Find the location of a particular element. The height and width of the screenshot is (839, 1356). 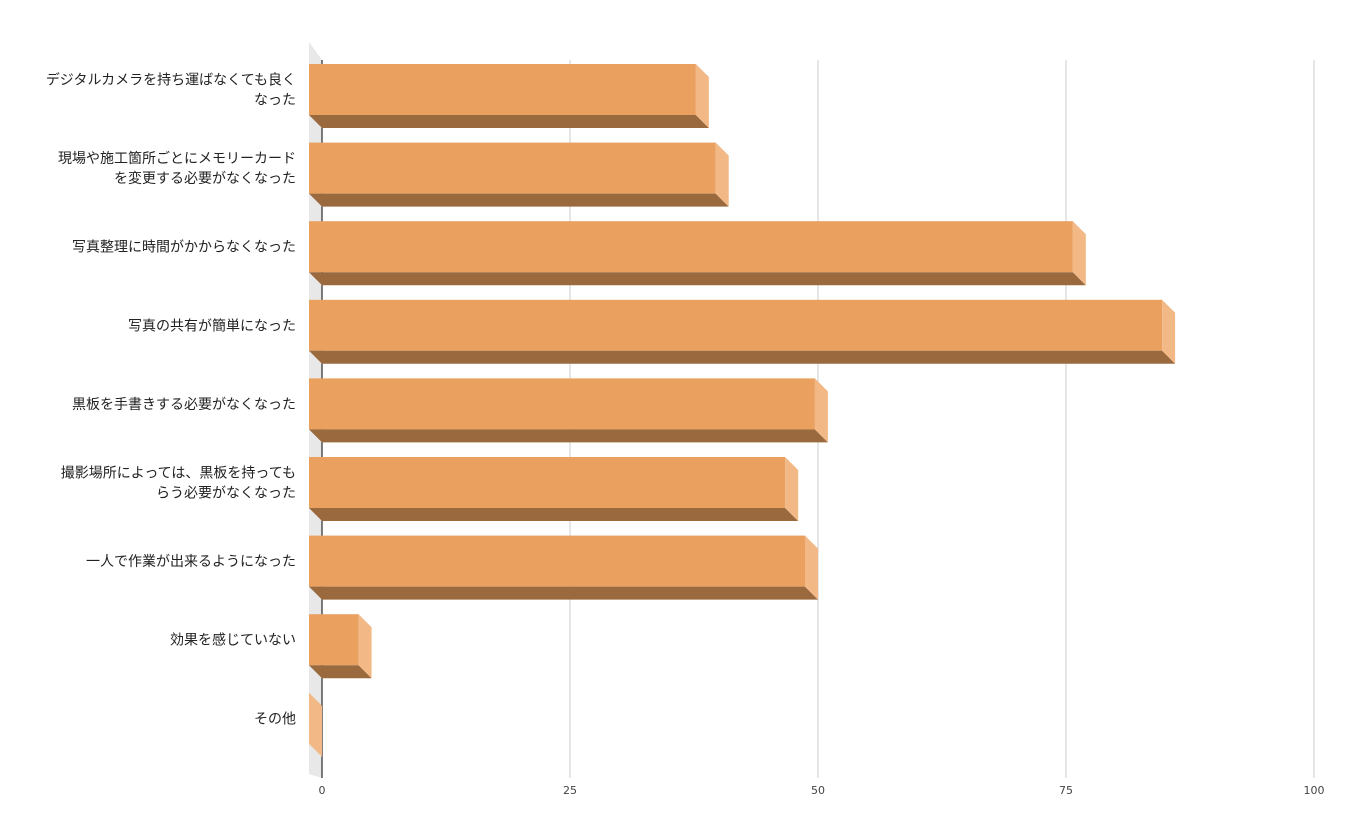

category-label-line: 黒板を手書きする必要がなくなった is located at coordinates (184, 405).